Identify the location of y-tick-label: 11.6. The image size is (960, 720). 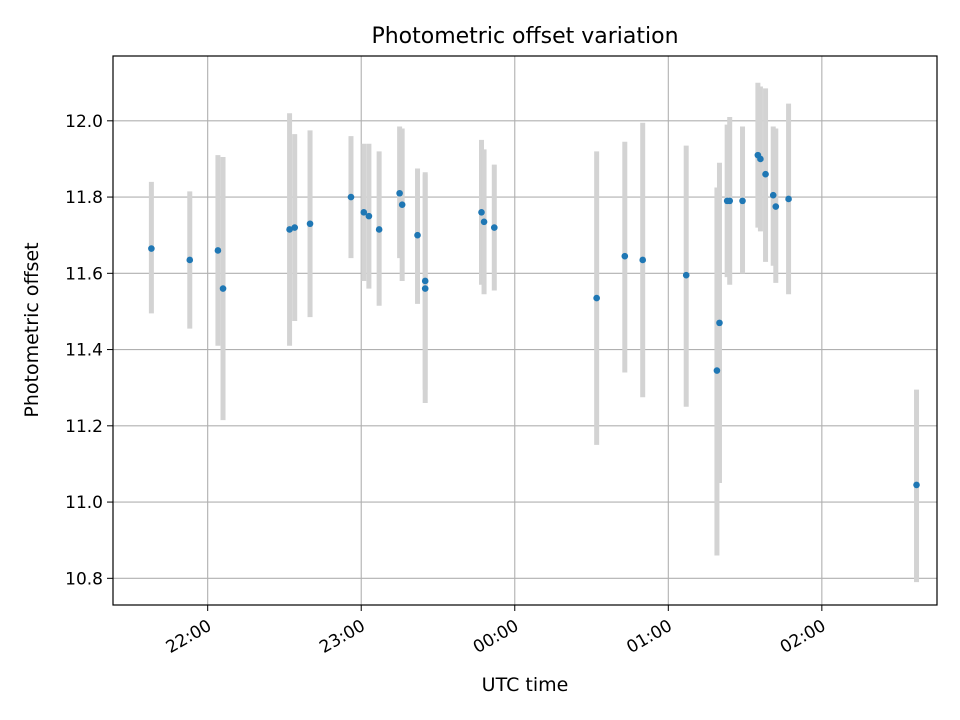
(84, 274).